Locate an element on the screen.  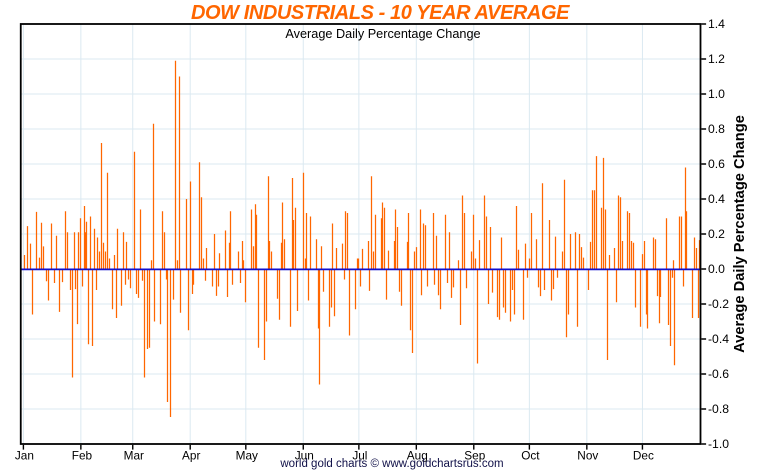
svg-text: 0.4 is located at coordinates (716, 199).